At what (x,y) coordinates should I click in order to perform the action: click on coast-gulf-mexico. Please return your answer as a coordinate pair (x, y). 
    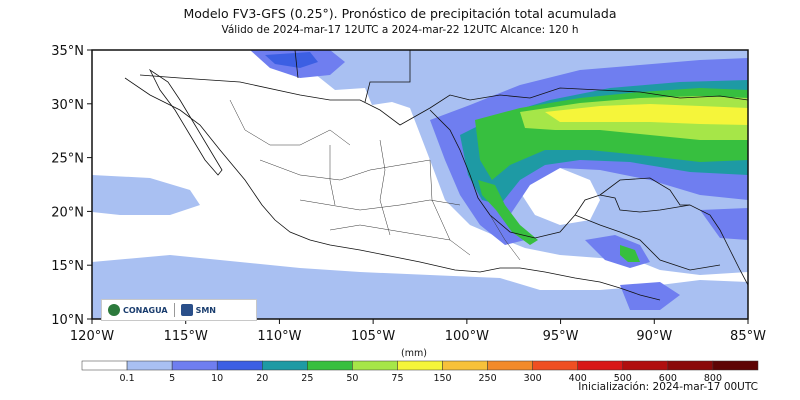
    Looking at the image, I should click on (535, 174).